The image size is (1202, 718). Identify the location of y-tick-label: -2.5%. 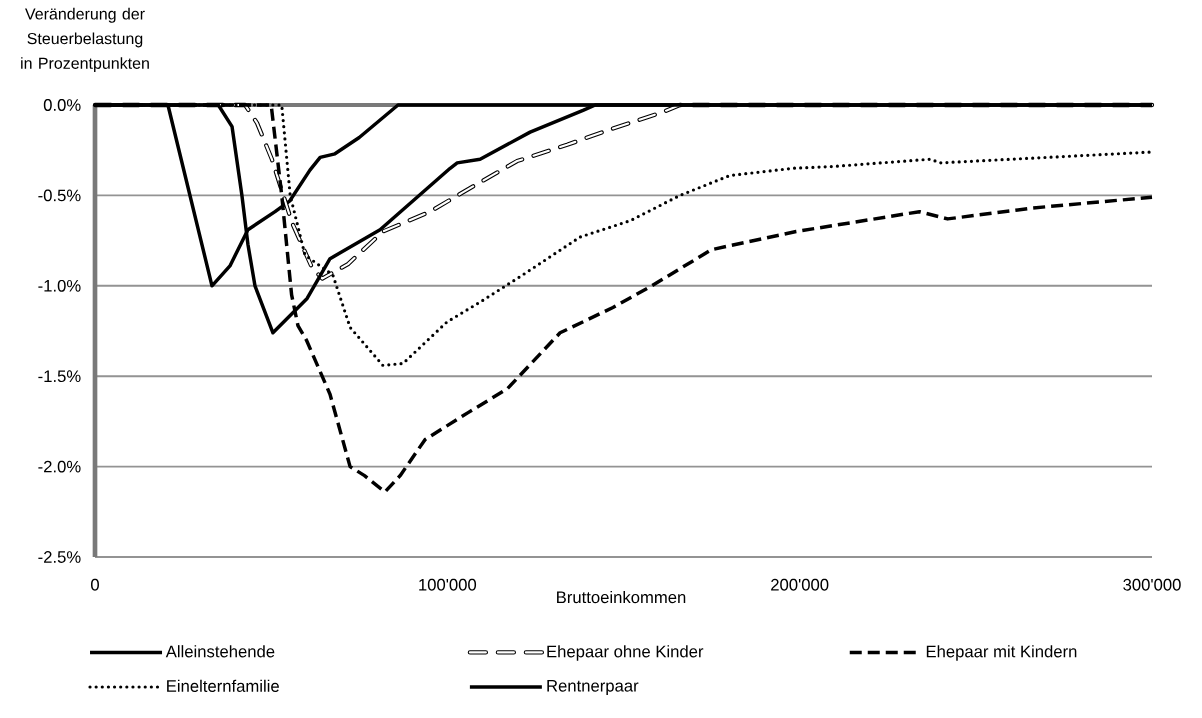
(59, 557).